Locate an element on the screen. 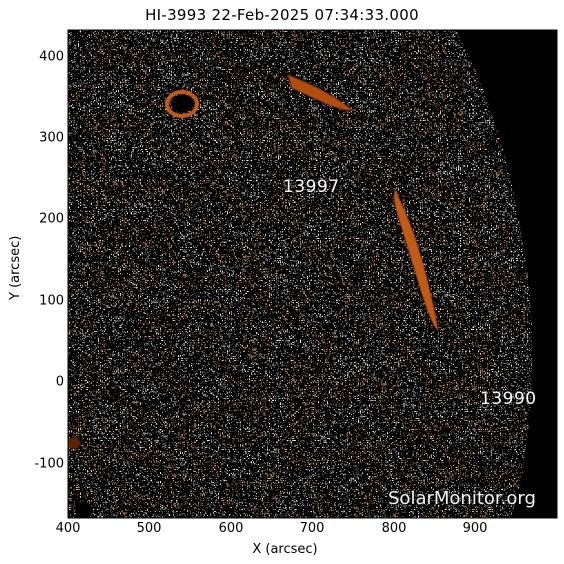 This screenshot has width=564, height=564. x-tick-label: 600 is located at coordinates (231, 528).